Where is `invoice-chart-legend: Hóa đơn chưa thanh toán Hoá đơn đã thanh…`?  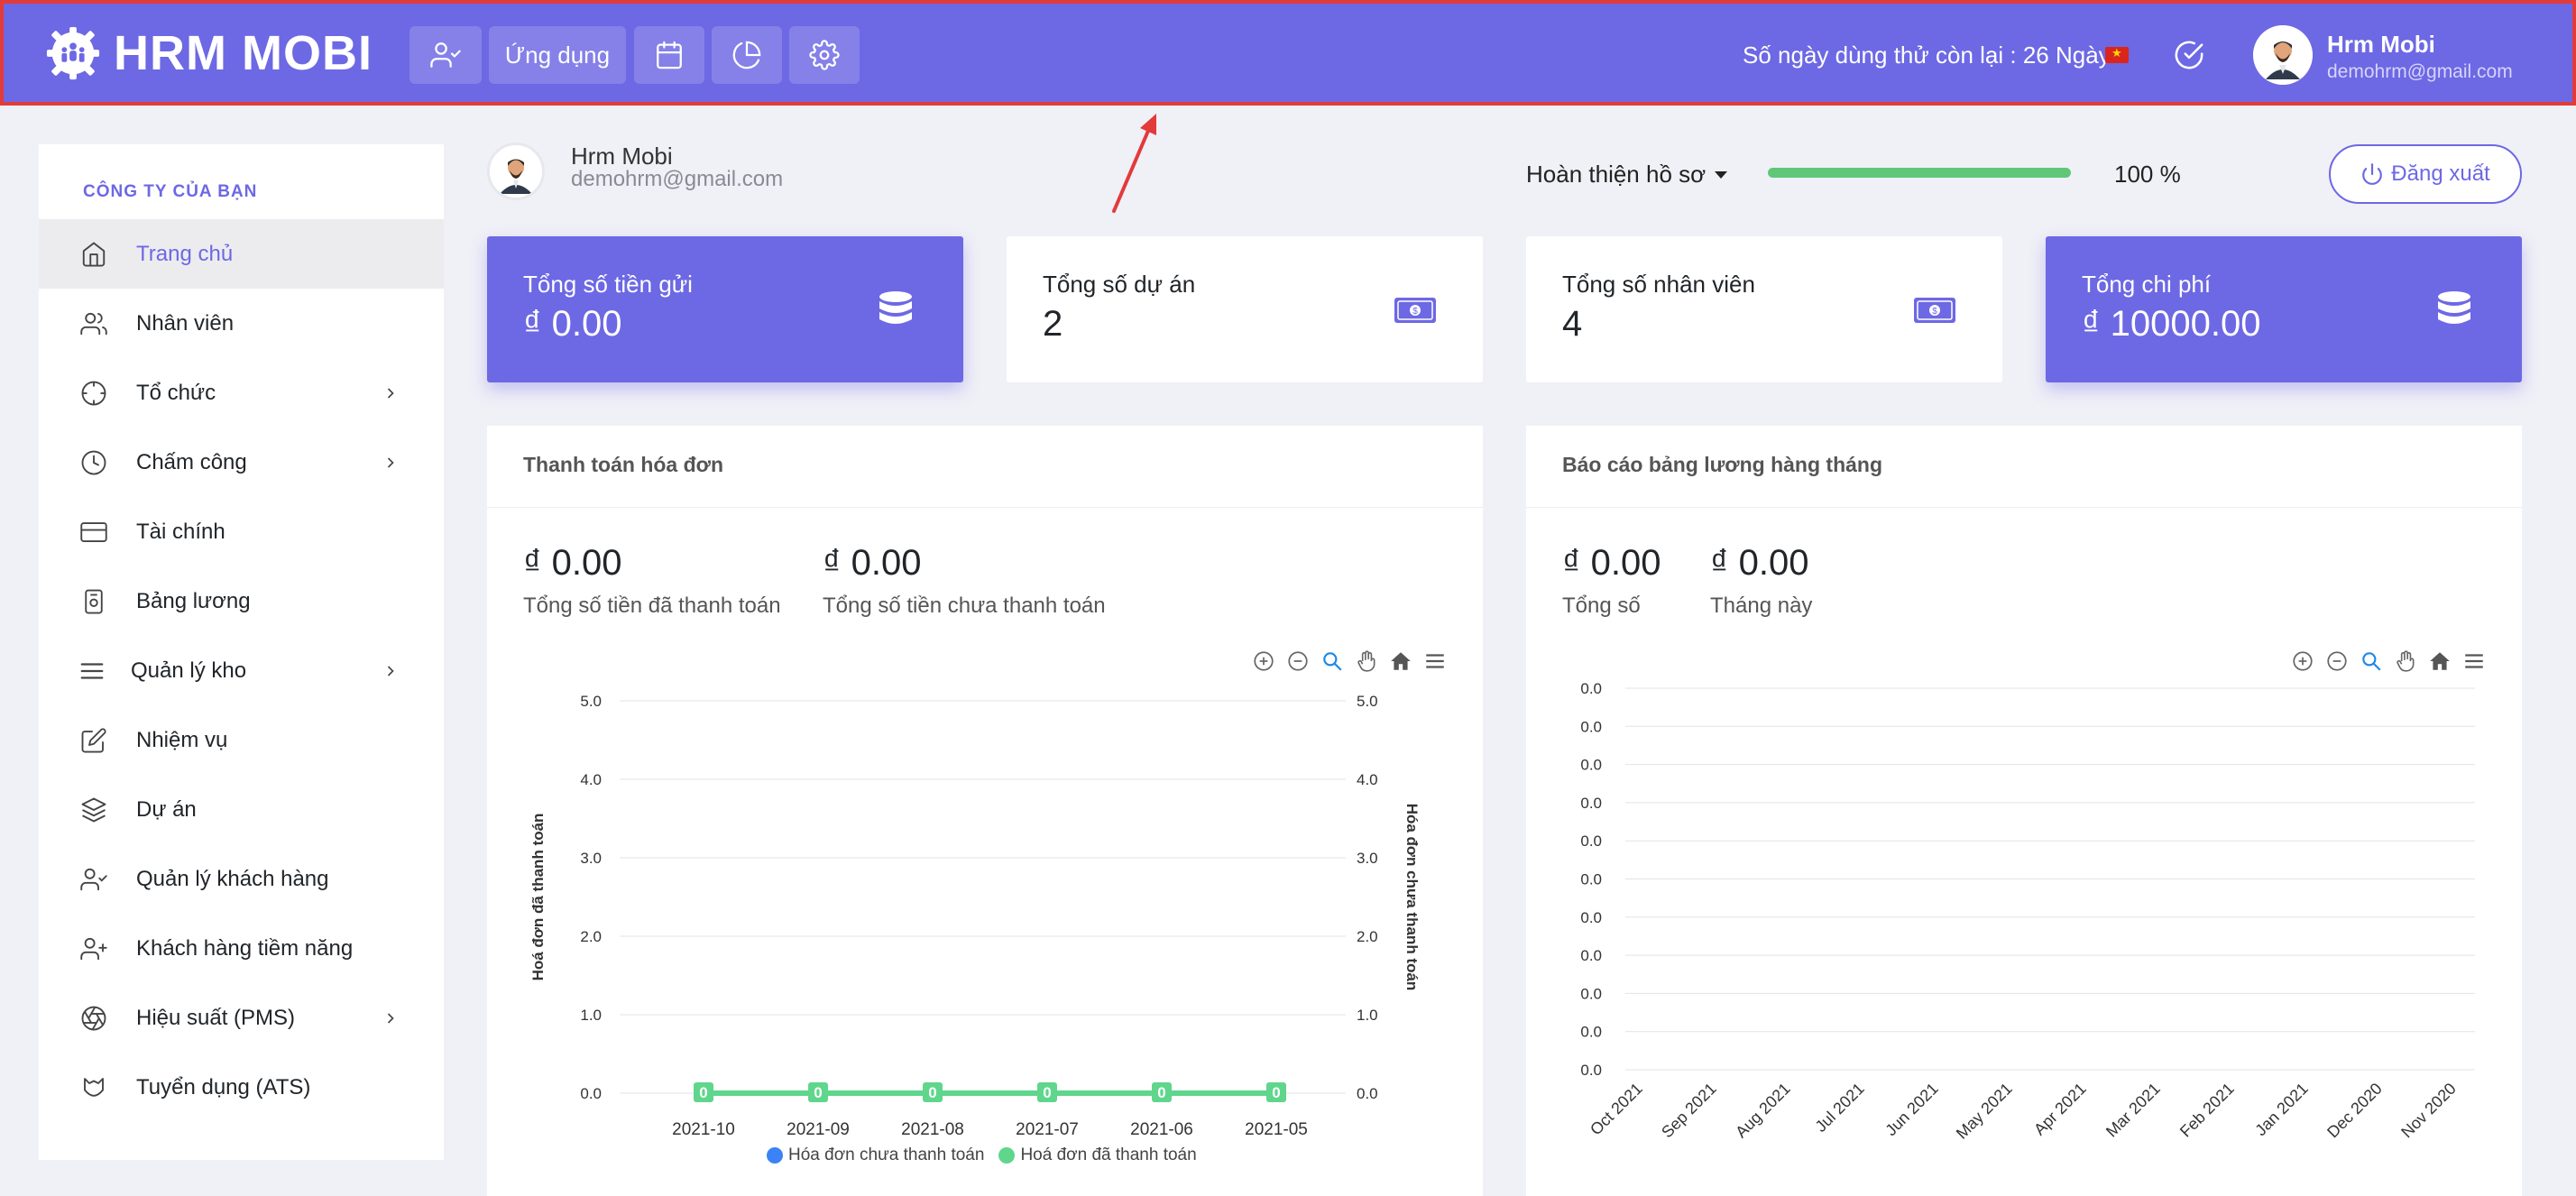
invoice-chart-legend: Hóa đơn chưa thanh toán Hoá đơn đã thanh… is located at coordinates (982, 1155).